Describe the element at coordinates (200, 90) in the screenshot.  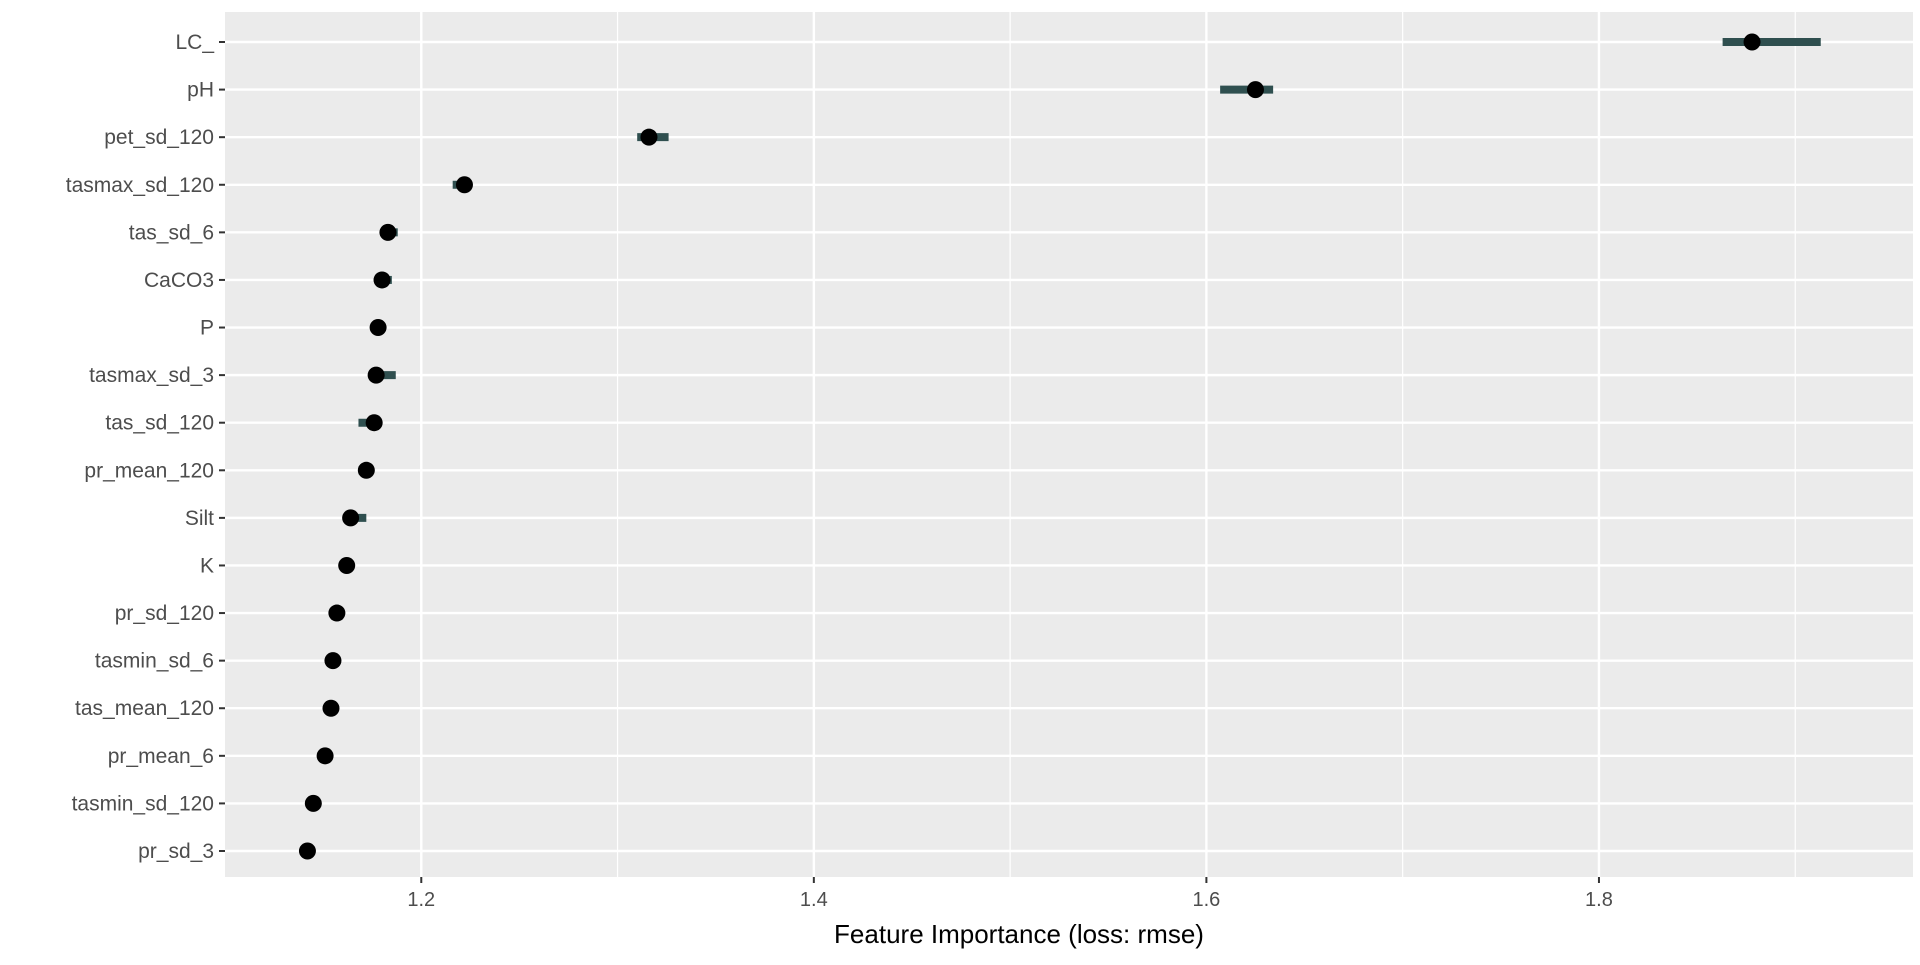
I see `y-tick-label: pH` at that location.